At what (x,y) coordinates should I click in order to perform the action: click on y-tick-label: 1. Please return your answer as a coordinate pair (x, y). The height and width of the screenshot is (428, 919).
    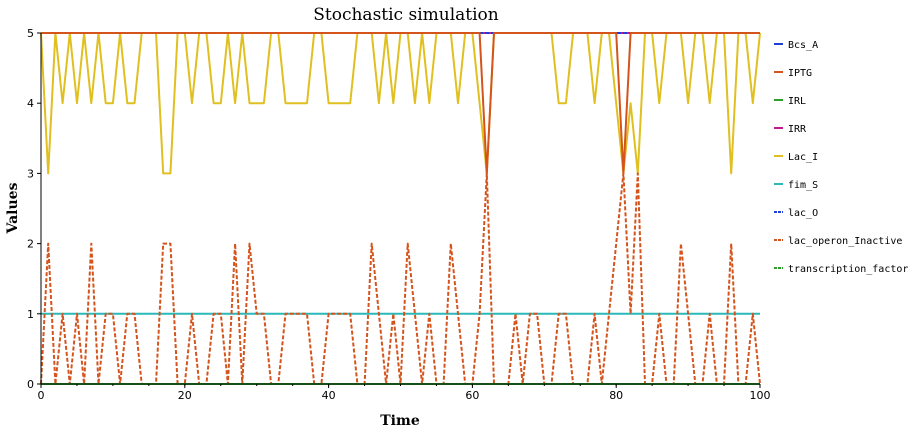
    Looking at the image, I should click on (30, 314).